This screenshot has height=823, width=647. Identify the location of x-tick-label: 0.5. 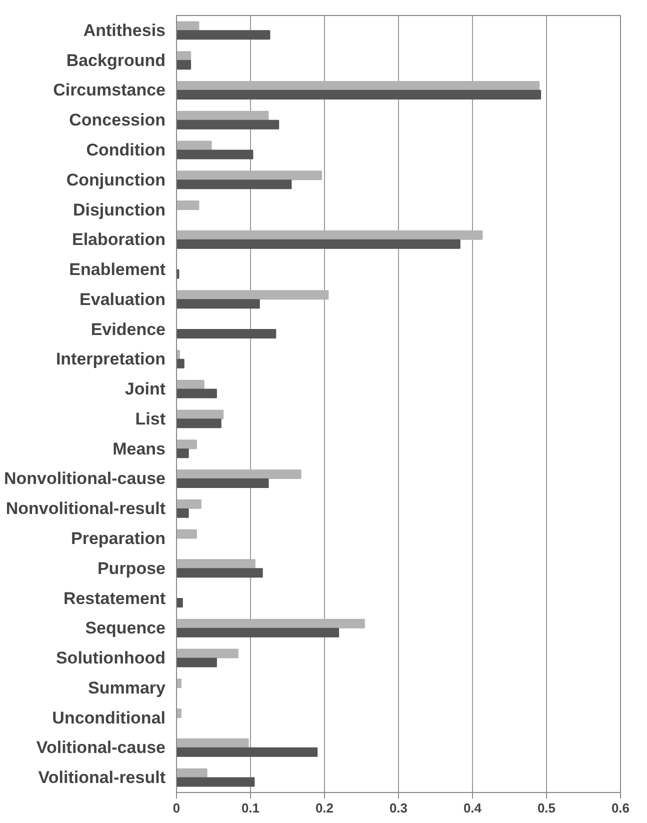
(546, 808).